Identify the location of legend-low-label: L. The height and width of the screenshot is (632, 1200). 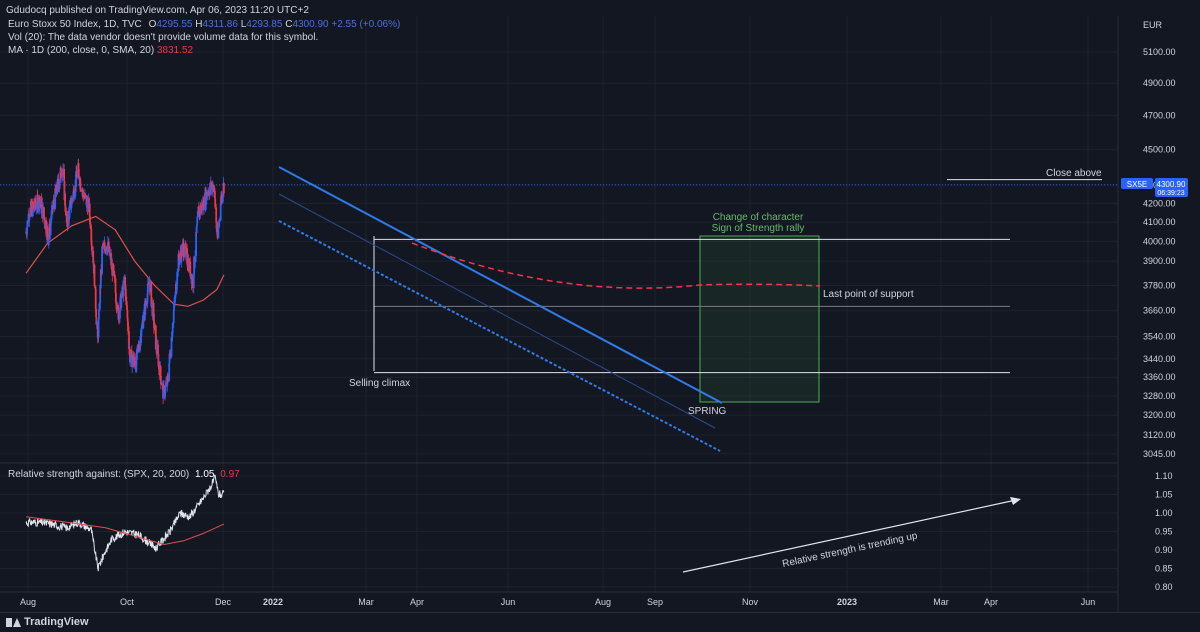
(243, 24).